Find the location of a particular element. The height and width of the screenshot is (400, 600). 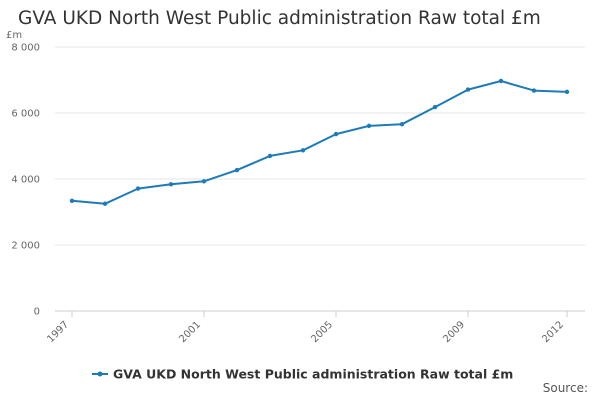

x-tick-label: 2005 is located at coordinates (322, 332).